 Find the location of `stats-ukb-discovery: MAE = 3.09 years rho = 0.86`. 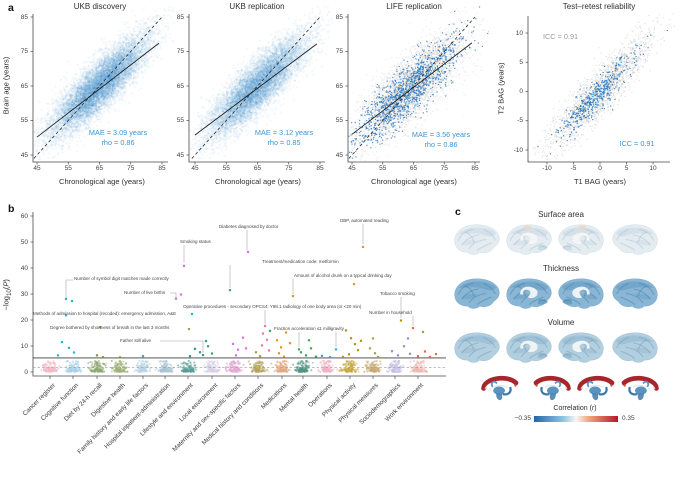

stats-ukb-discovery: MAE = 3.09 years rho = 0.86 is located at coordinates (118, 138).